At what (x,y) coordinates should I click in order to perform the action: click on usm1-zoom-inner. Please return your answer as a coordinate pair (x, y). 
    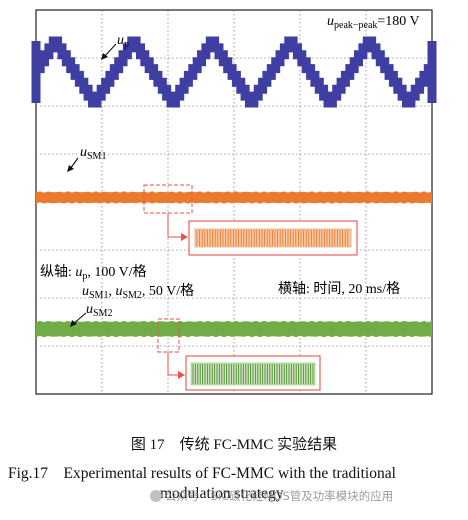
    Looking at the image, I should click on (273, 238).